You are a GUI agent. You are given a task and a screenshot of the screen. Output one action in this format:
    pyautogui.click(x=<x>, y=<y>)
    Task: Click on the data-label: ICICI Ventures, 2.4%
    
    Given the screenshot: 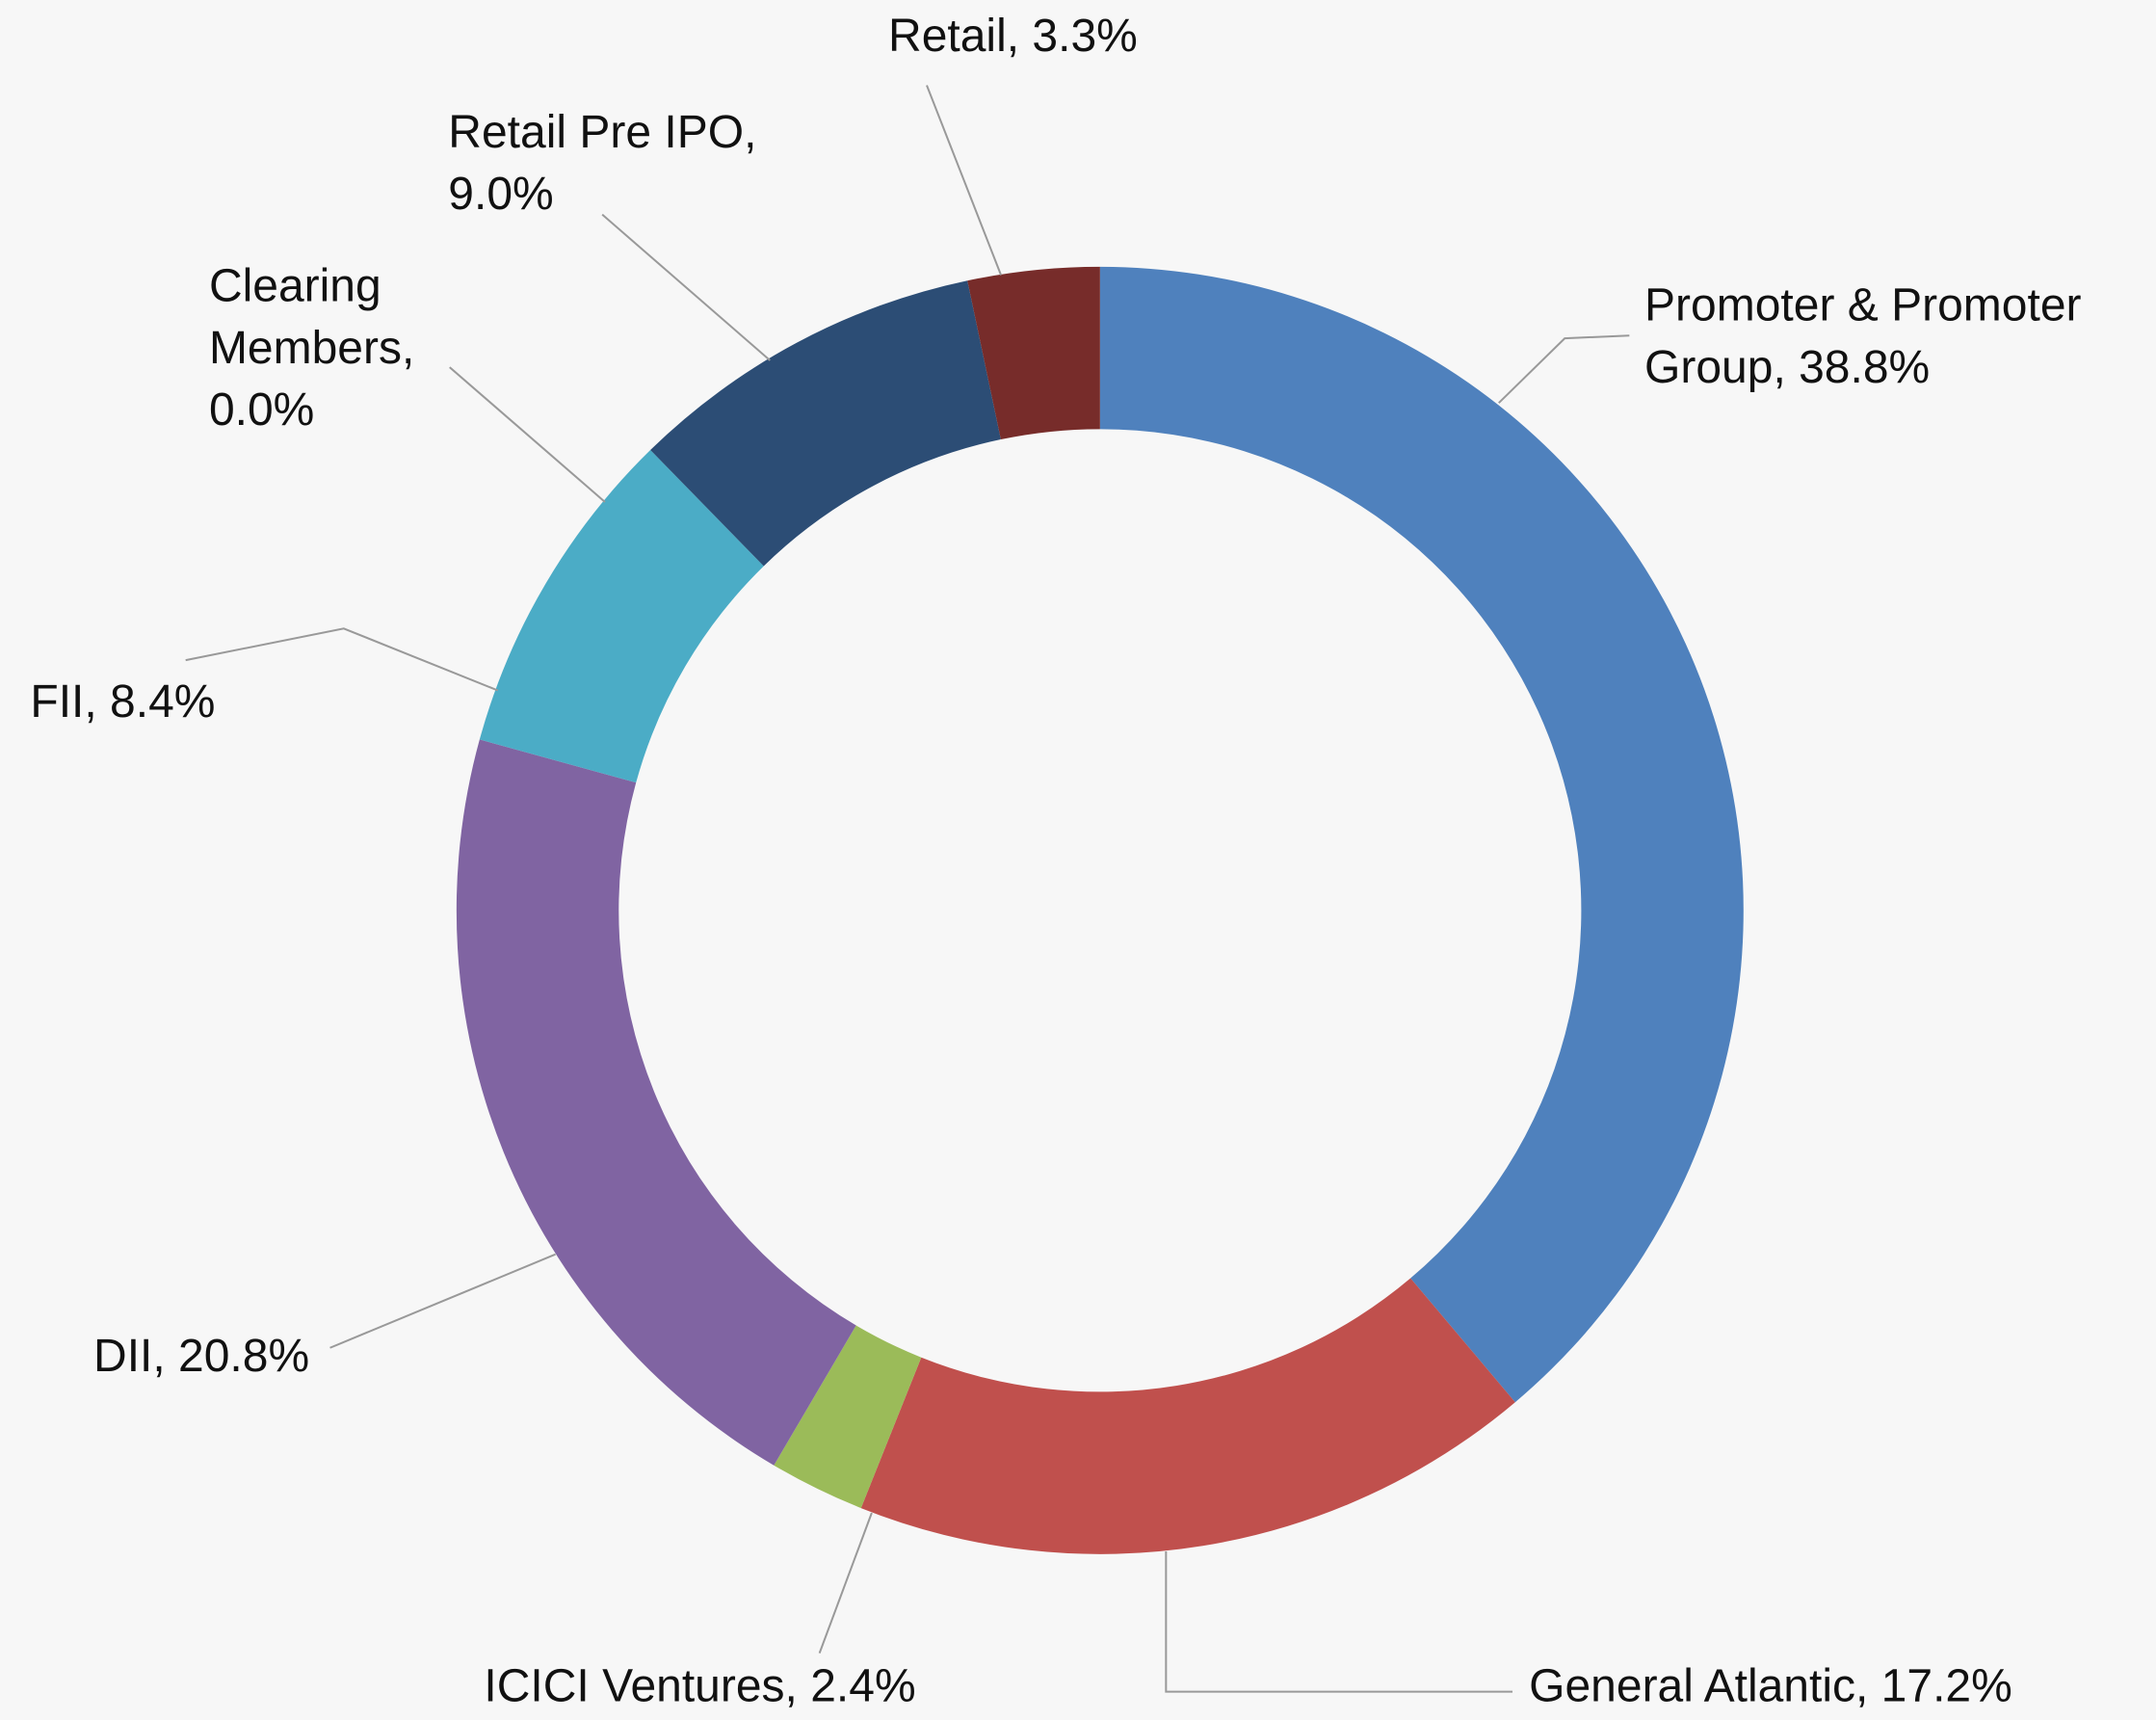 What is the action you would take?
    pyautogui.click(x=700, y=1685)
    